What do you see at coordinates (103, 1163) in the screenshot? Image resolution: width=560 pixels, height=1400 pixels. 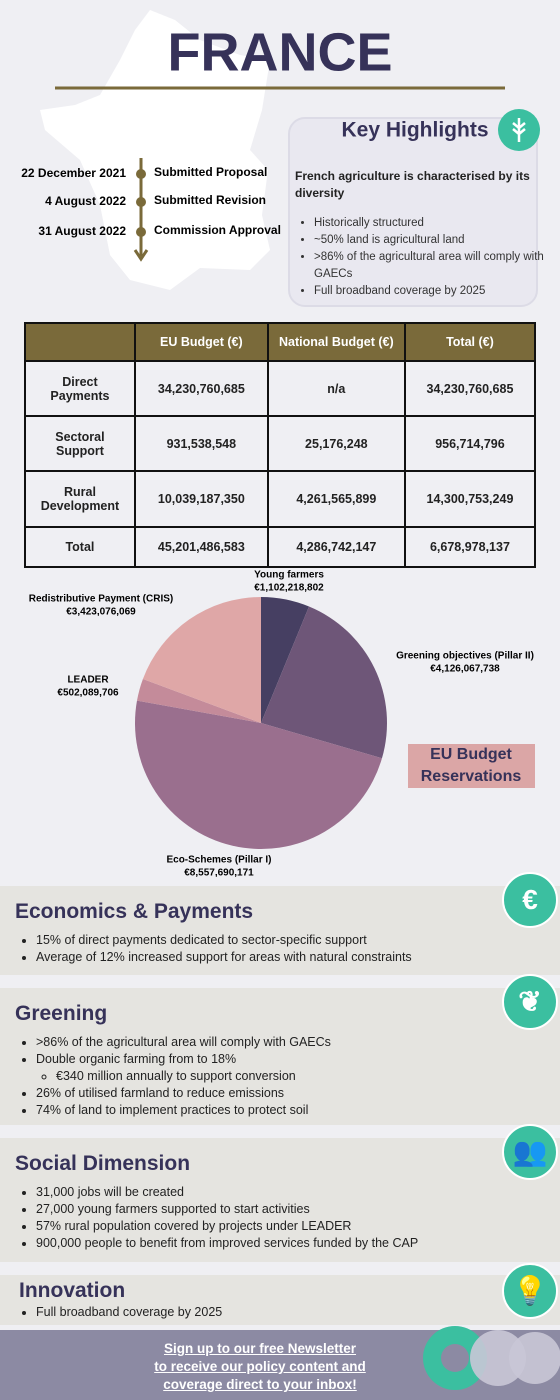 I see `section-title: Social Dimension` at bounding box center [103, 1163].